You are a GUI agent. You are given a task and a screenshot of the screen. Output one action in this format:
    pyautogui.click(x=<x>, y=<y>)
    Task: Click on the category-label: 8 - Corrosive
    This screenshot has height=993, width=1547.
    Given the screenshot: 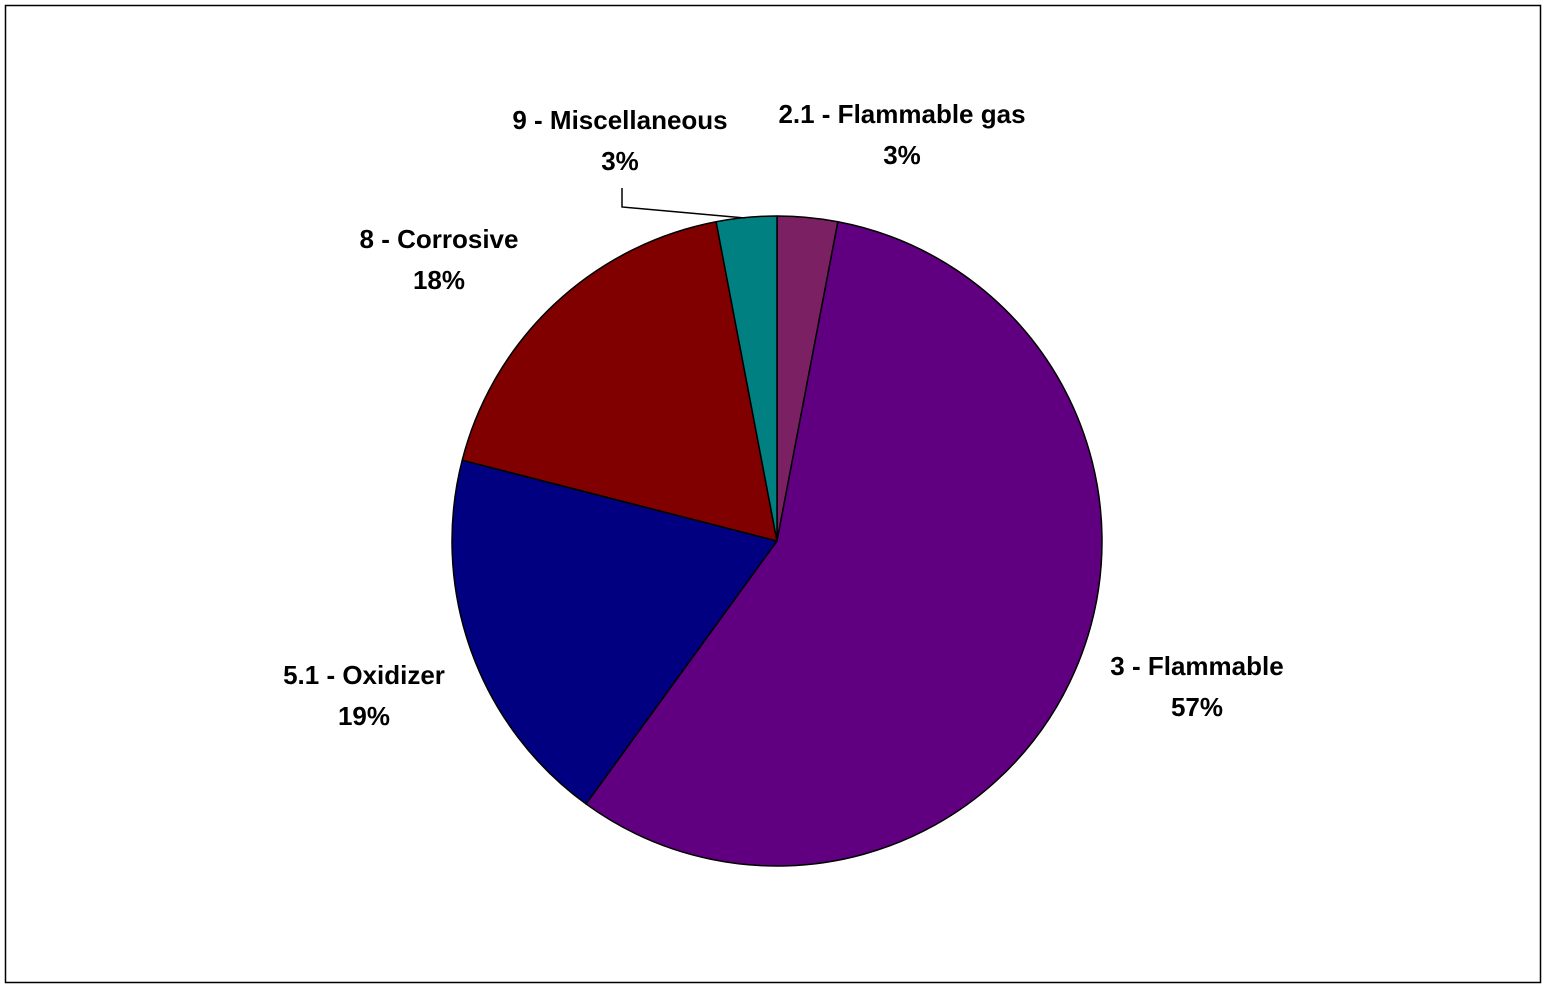 What is the action you would take?
    pyautogui.click(x=439, y=239)
    